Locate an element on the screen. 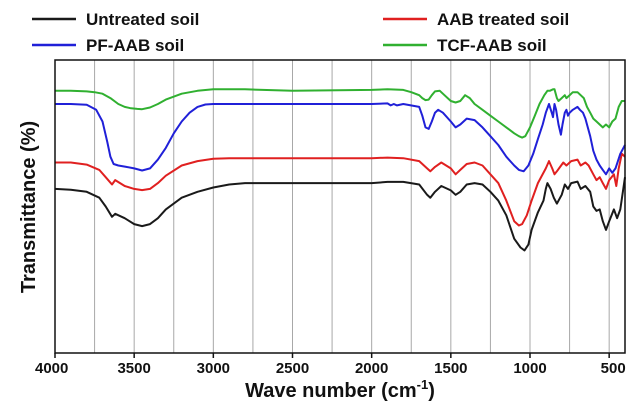 The image size is (627, 412). x-tick-label: 2500 is located at coordinates (292, 368).